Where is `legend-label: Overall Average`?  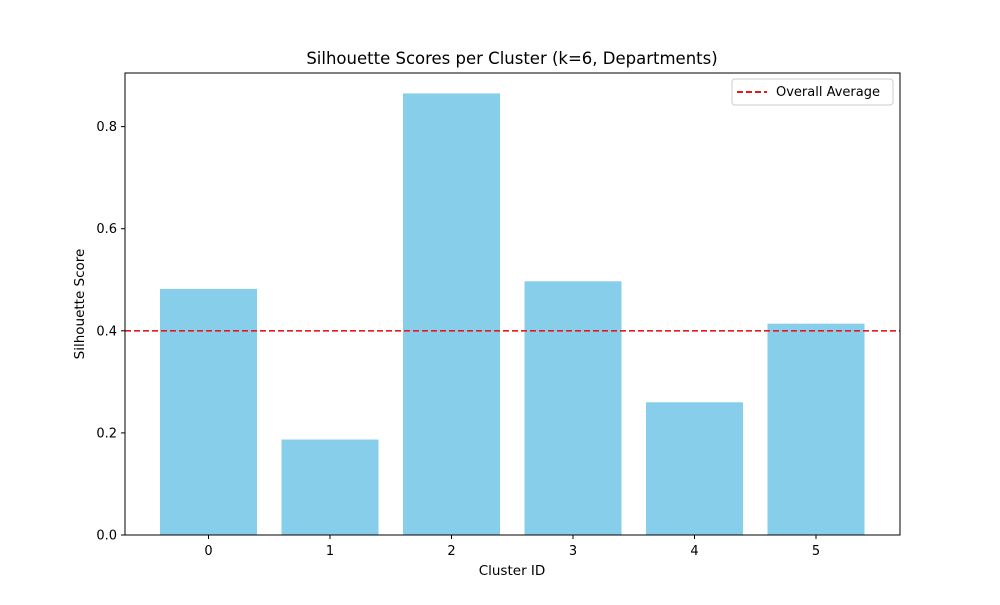 legend-label: Overall Average is located at coordinates (828, 92).